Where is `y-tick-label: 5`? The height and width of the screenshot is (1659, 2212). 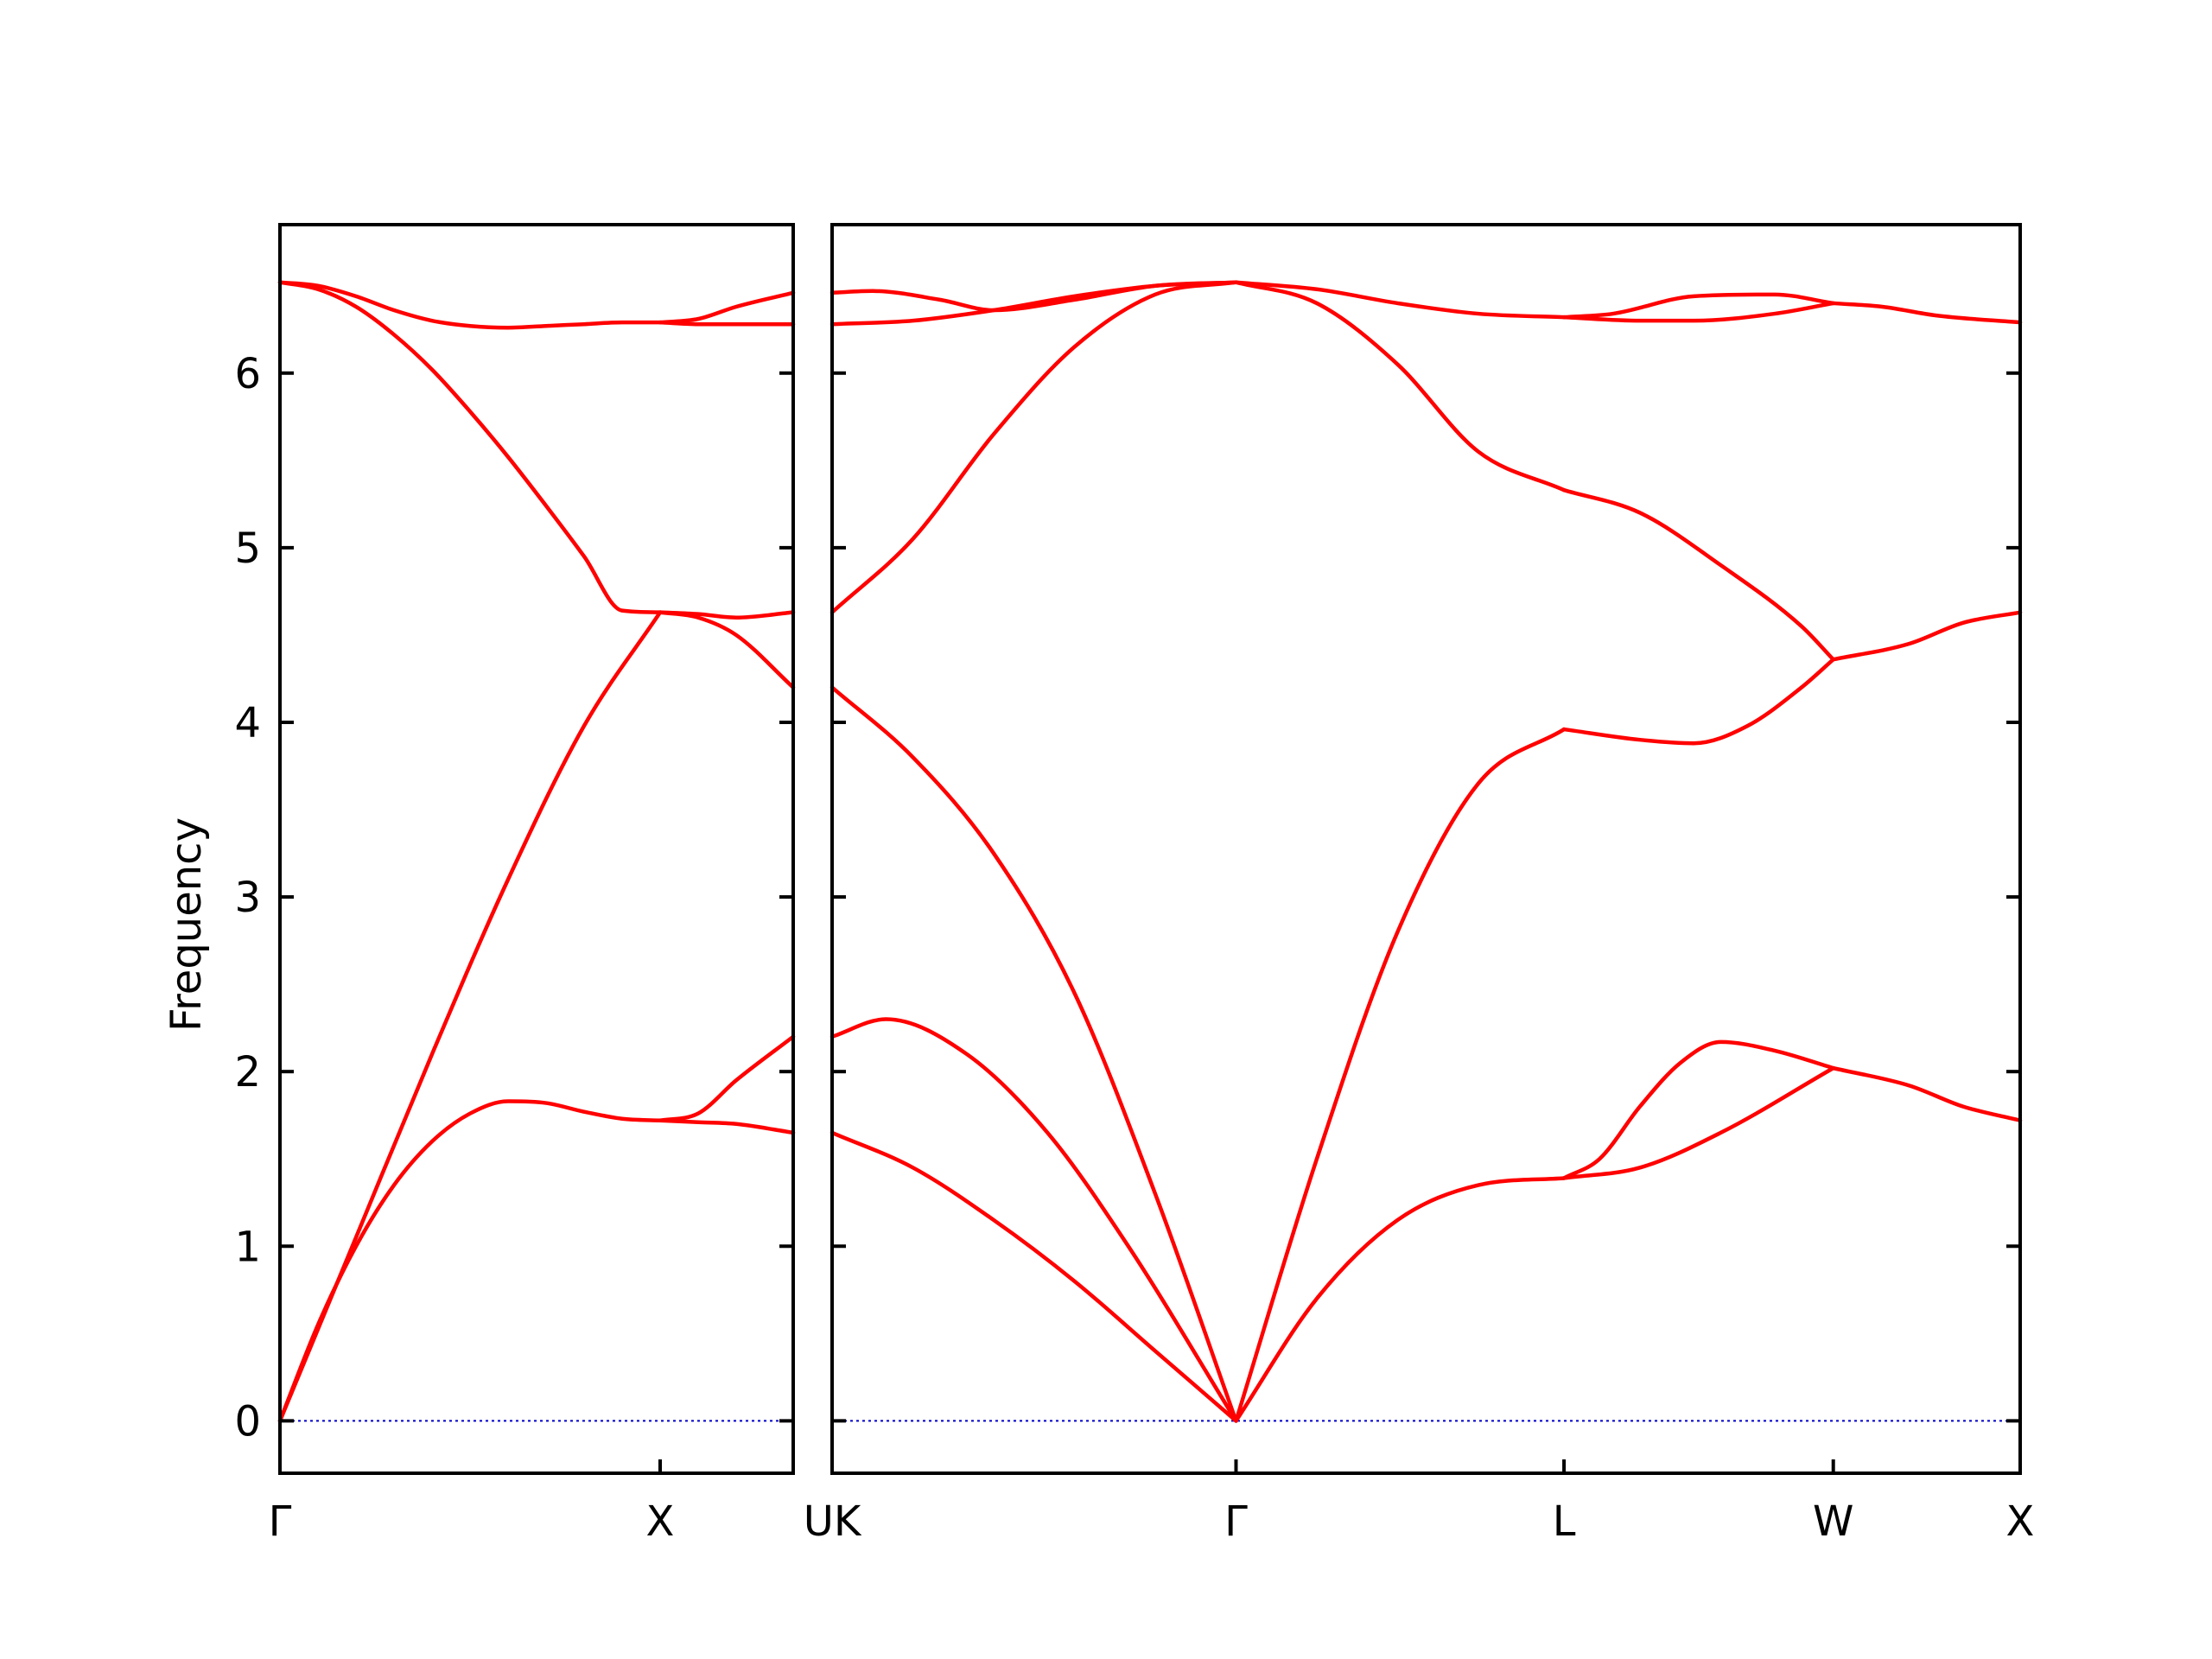 y-tick-label: 5 is located at coordinates (247, 548).